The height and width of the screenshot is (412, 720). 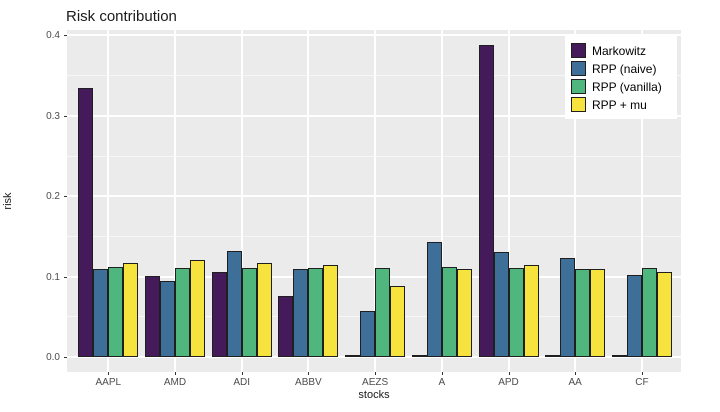 I want to click on legend-item: RPP + mu, so click(x=621, y=104).